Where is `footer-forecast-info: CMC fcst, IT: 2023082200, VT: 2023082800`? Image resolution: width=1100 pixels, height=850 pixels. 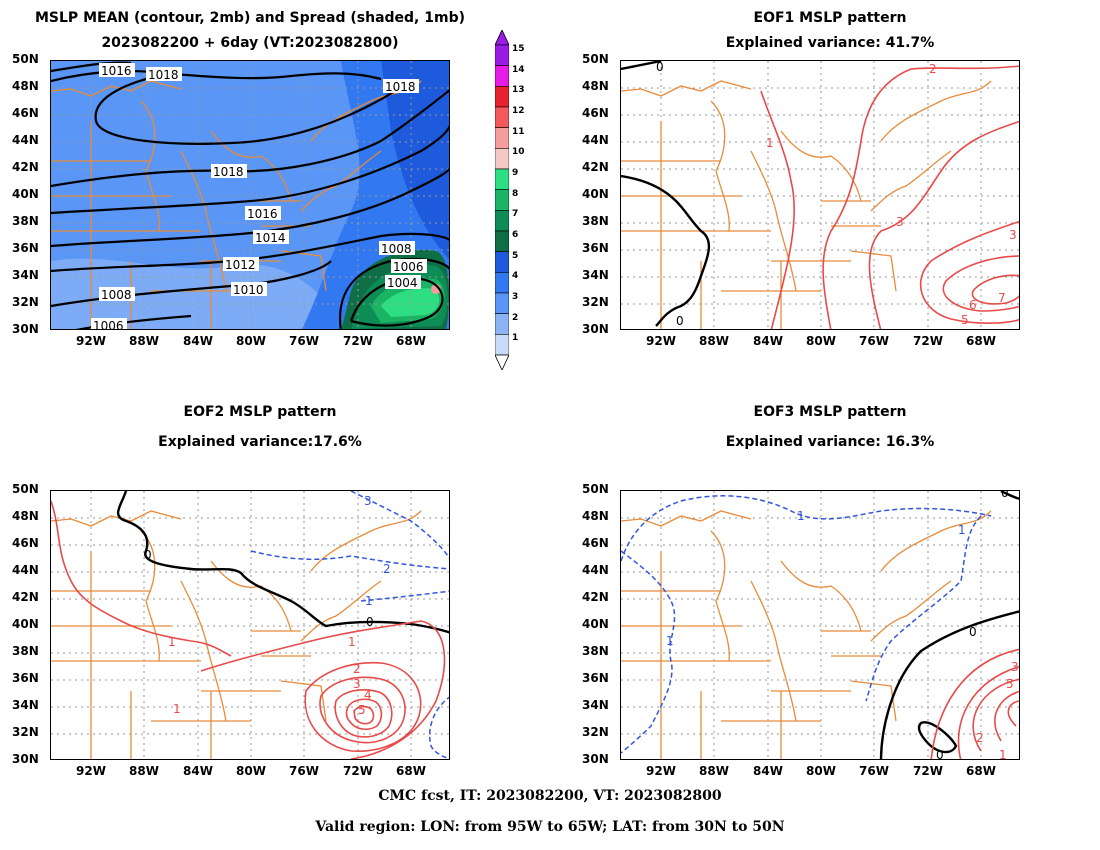
footer-forecast-info: CMC fcst, IT: 2023082200, VT: 2023082800 is located at coordinates (550, 796).